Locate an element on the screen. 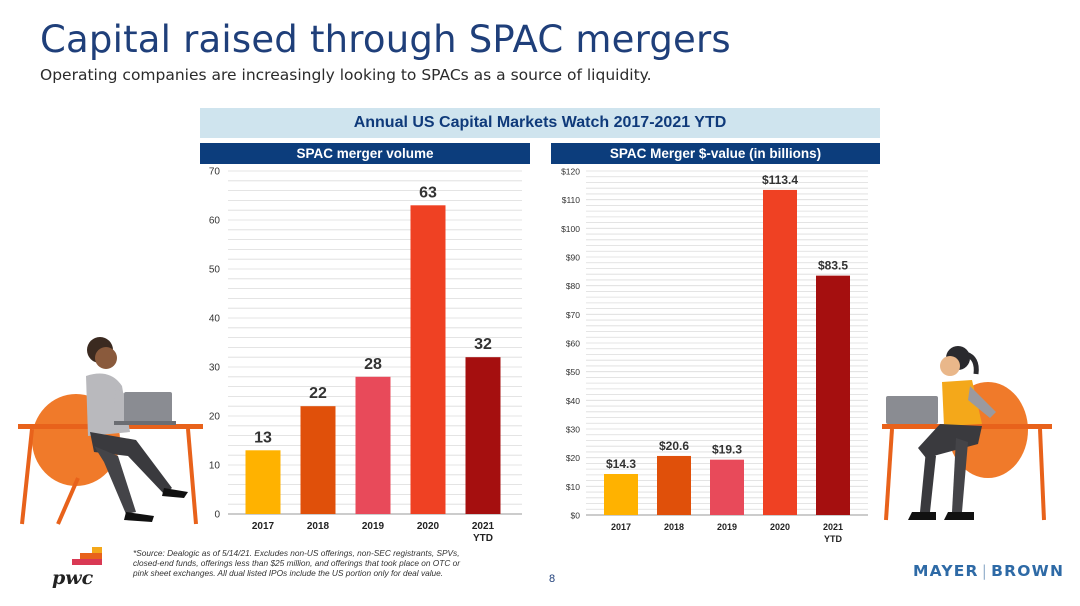 Image resolution: width=1080 pixels, height=606 pixels. mayer-brown-logo: MAYER | BROWN is located at coordinates (988, 571).